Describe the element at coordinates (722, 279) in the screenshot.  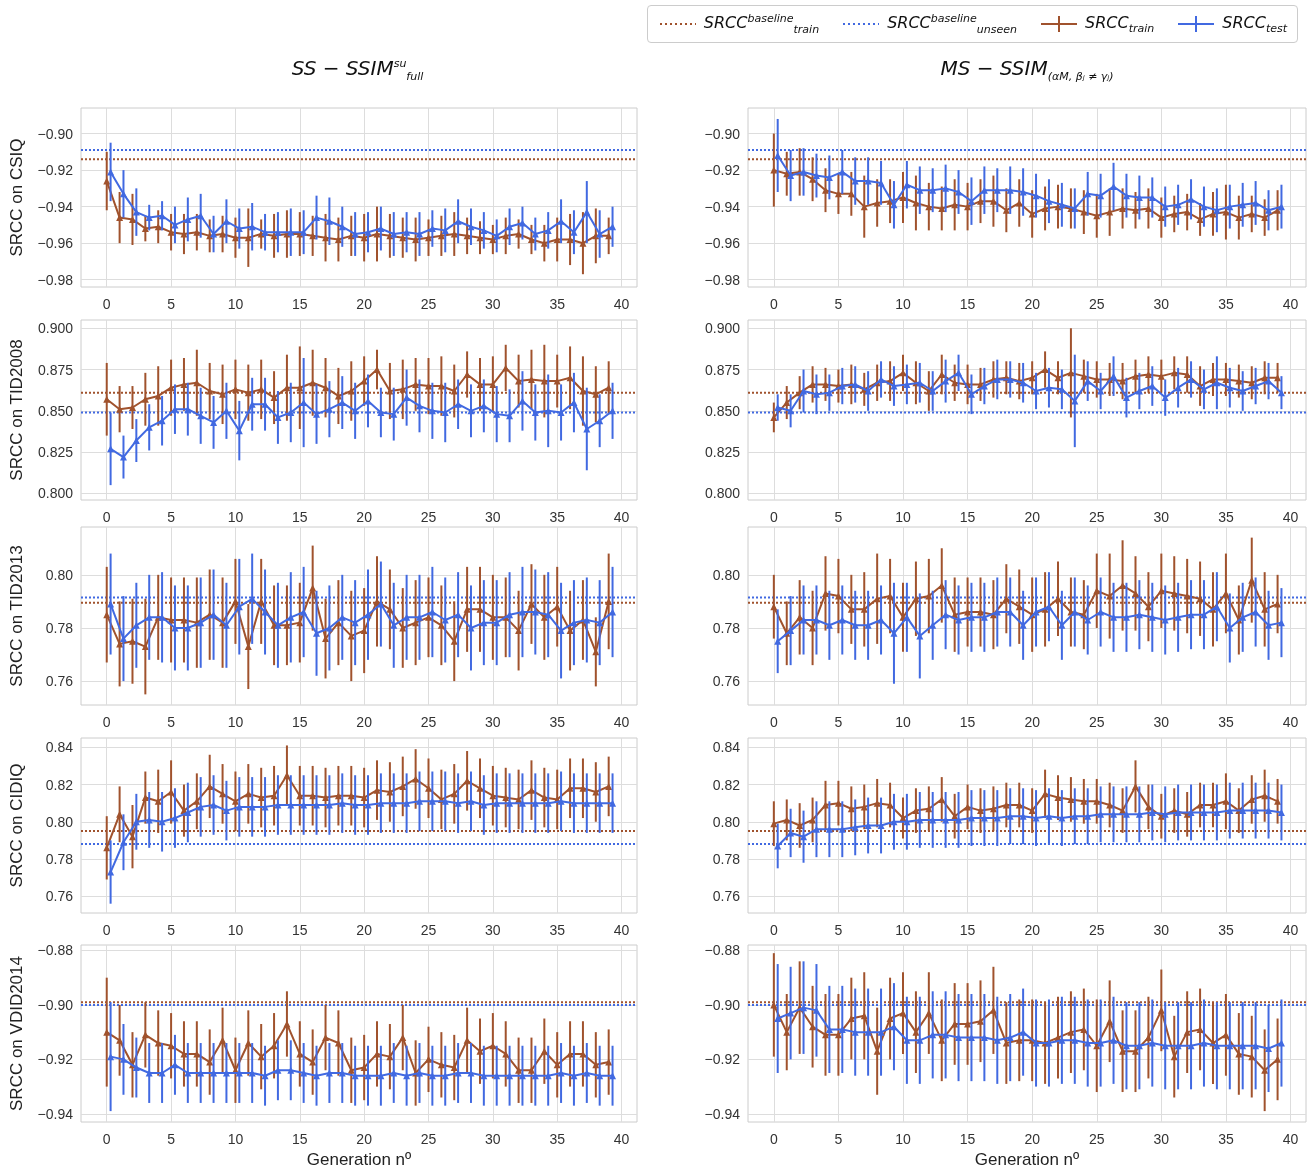
I see `y-tick-label: −0.98` at that location.